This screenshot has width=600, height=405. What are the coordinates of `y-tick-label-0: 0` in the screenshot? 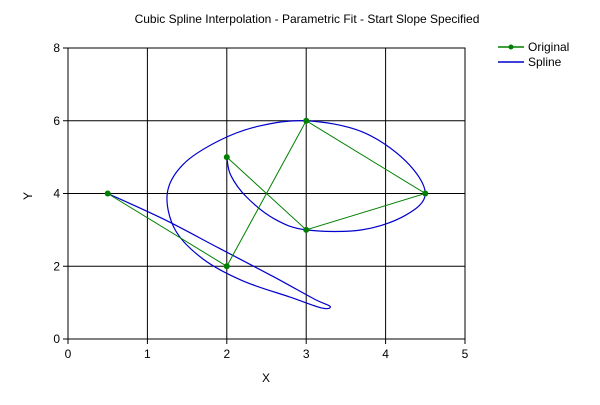 It's located at (56, 339).